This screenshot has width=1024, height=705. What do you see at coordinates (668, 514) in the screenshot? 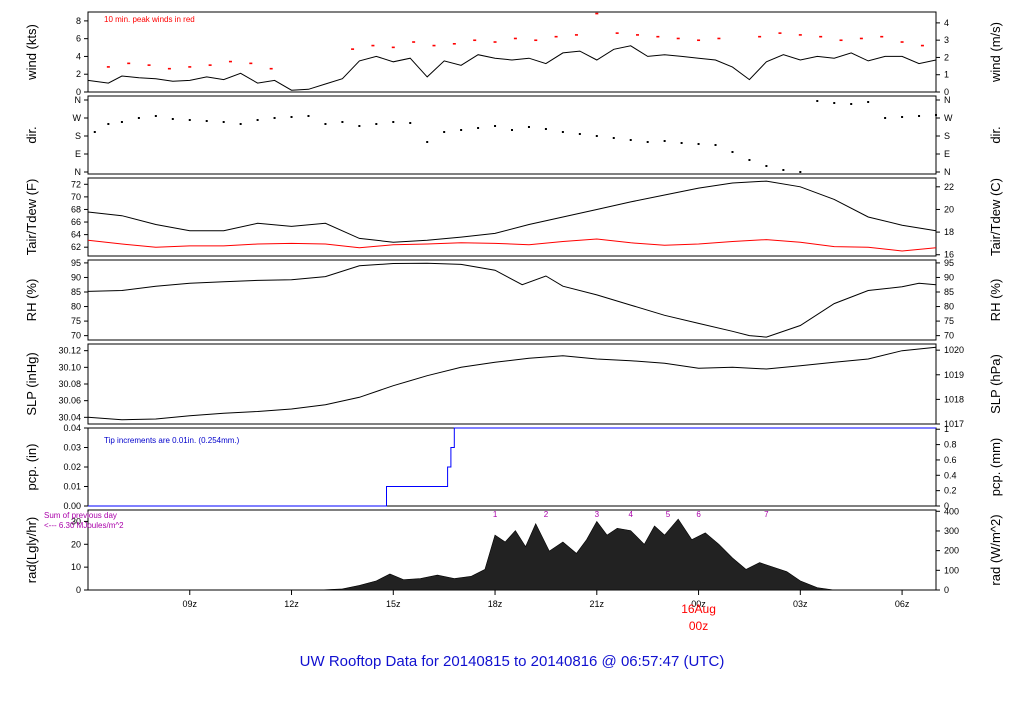
I see `hour-mark: 5` at bounding box center [668, 514].